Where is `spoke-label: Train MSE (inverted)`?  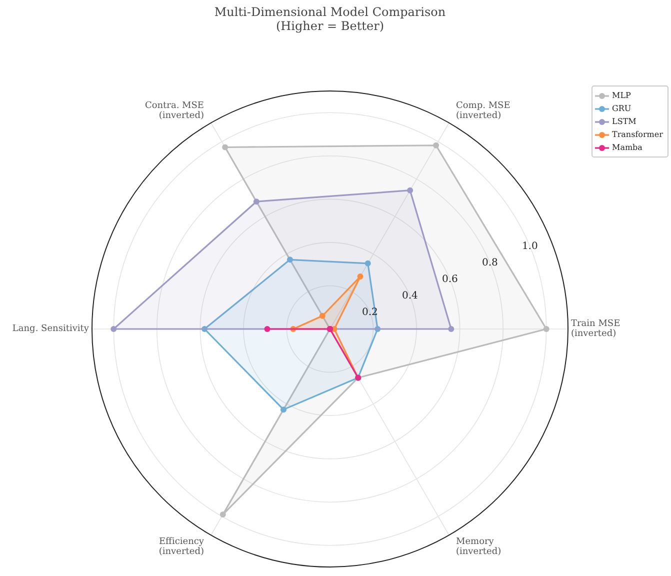
spoke-label: Train MSE (inverted) is located at coordinates (595, 329).